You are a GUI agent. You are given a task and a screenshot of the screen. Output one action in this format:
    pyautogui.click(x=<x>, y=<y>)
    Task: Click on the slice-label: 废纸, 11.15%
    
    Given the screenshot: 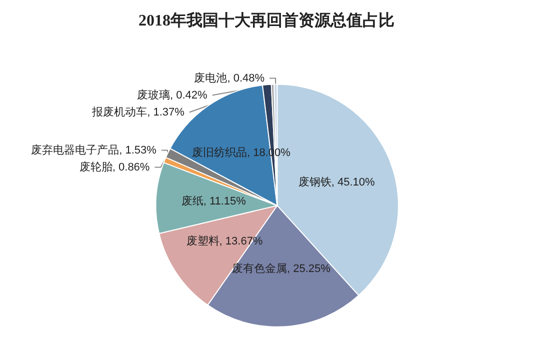 What is the action you would take?
    pyautogui.click(x=213, y=201)
    